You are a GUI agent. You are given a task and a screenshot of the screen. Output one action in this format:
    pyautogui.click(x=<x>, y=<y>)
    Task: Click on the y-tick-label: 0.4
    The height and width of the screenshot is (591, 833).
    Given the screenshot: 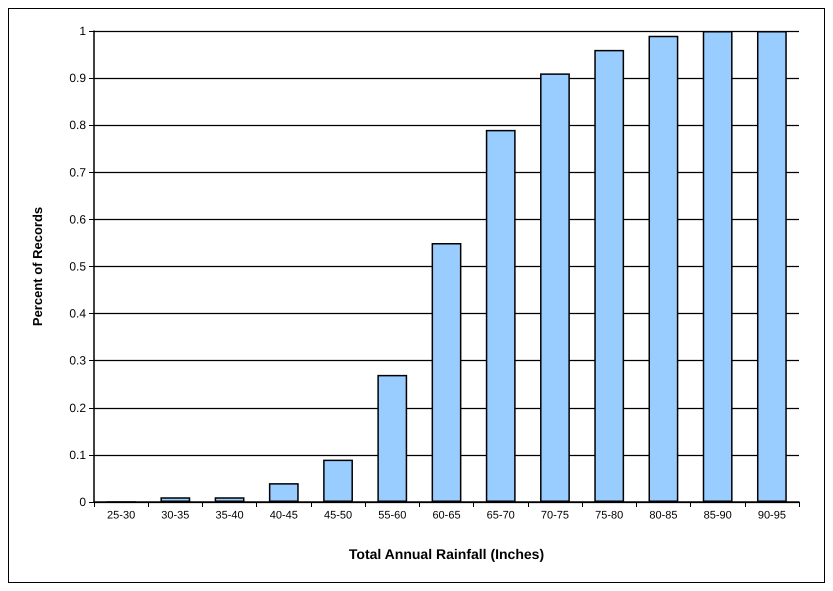 What is the action you would take?
    pyautogui.click(x=77, y=313)
    